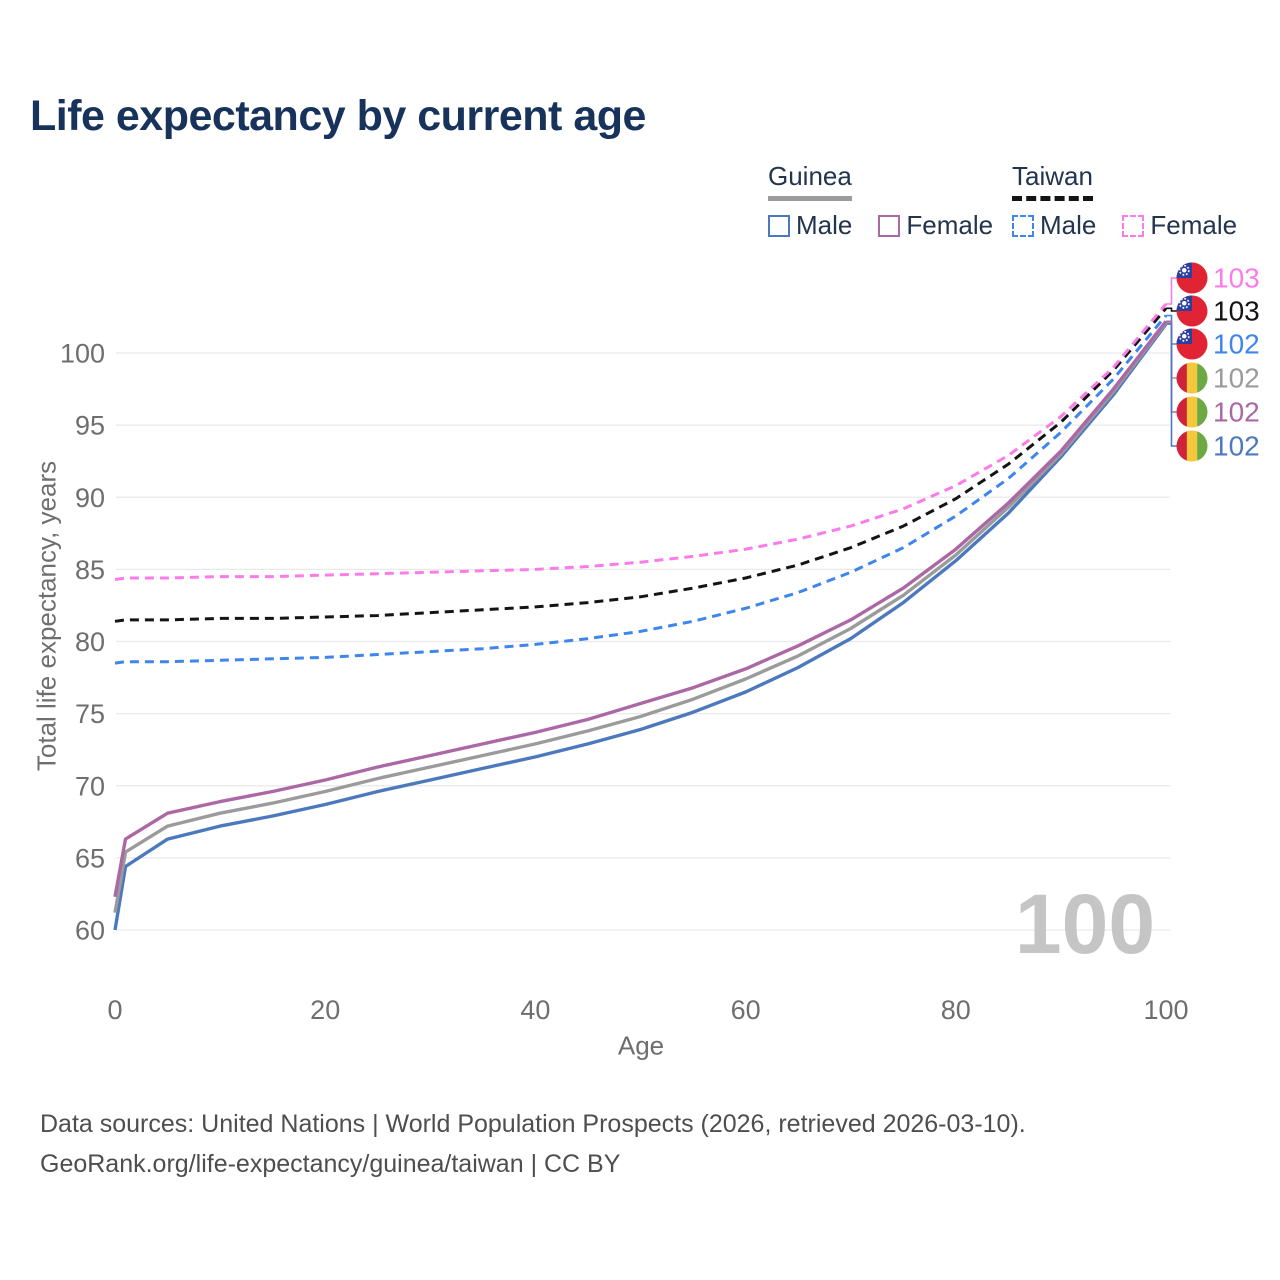  I want to click on legend-item-taiwan-female-label: Female, so click(1194, 225).